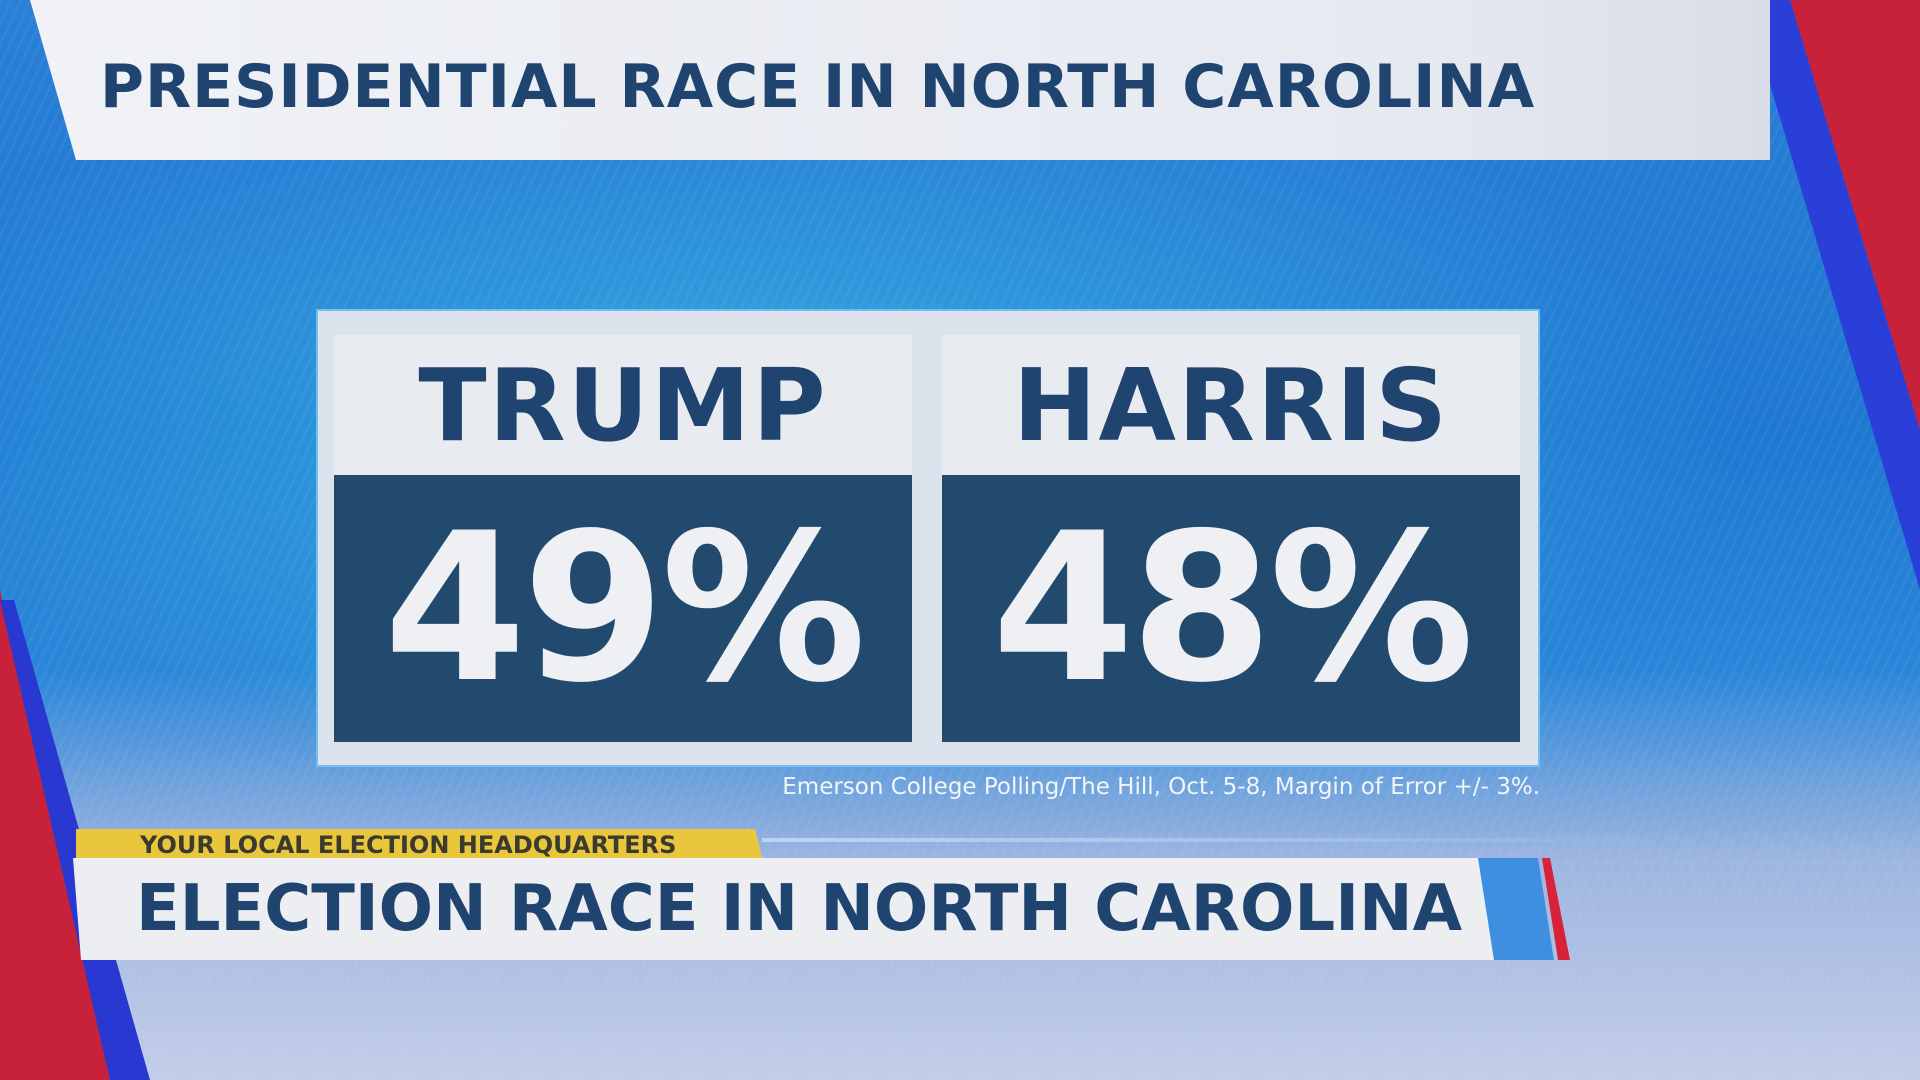 The width and height of the screenshot is (1920, 1080). What do you see at coordinates (623, 405) in the screenshot?
I see `candidate-name: TRUMP` at bounding box center [623, 405].